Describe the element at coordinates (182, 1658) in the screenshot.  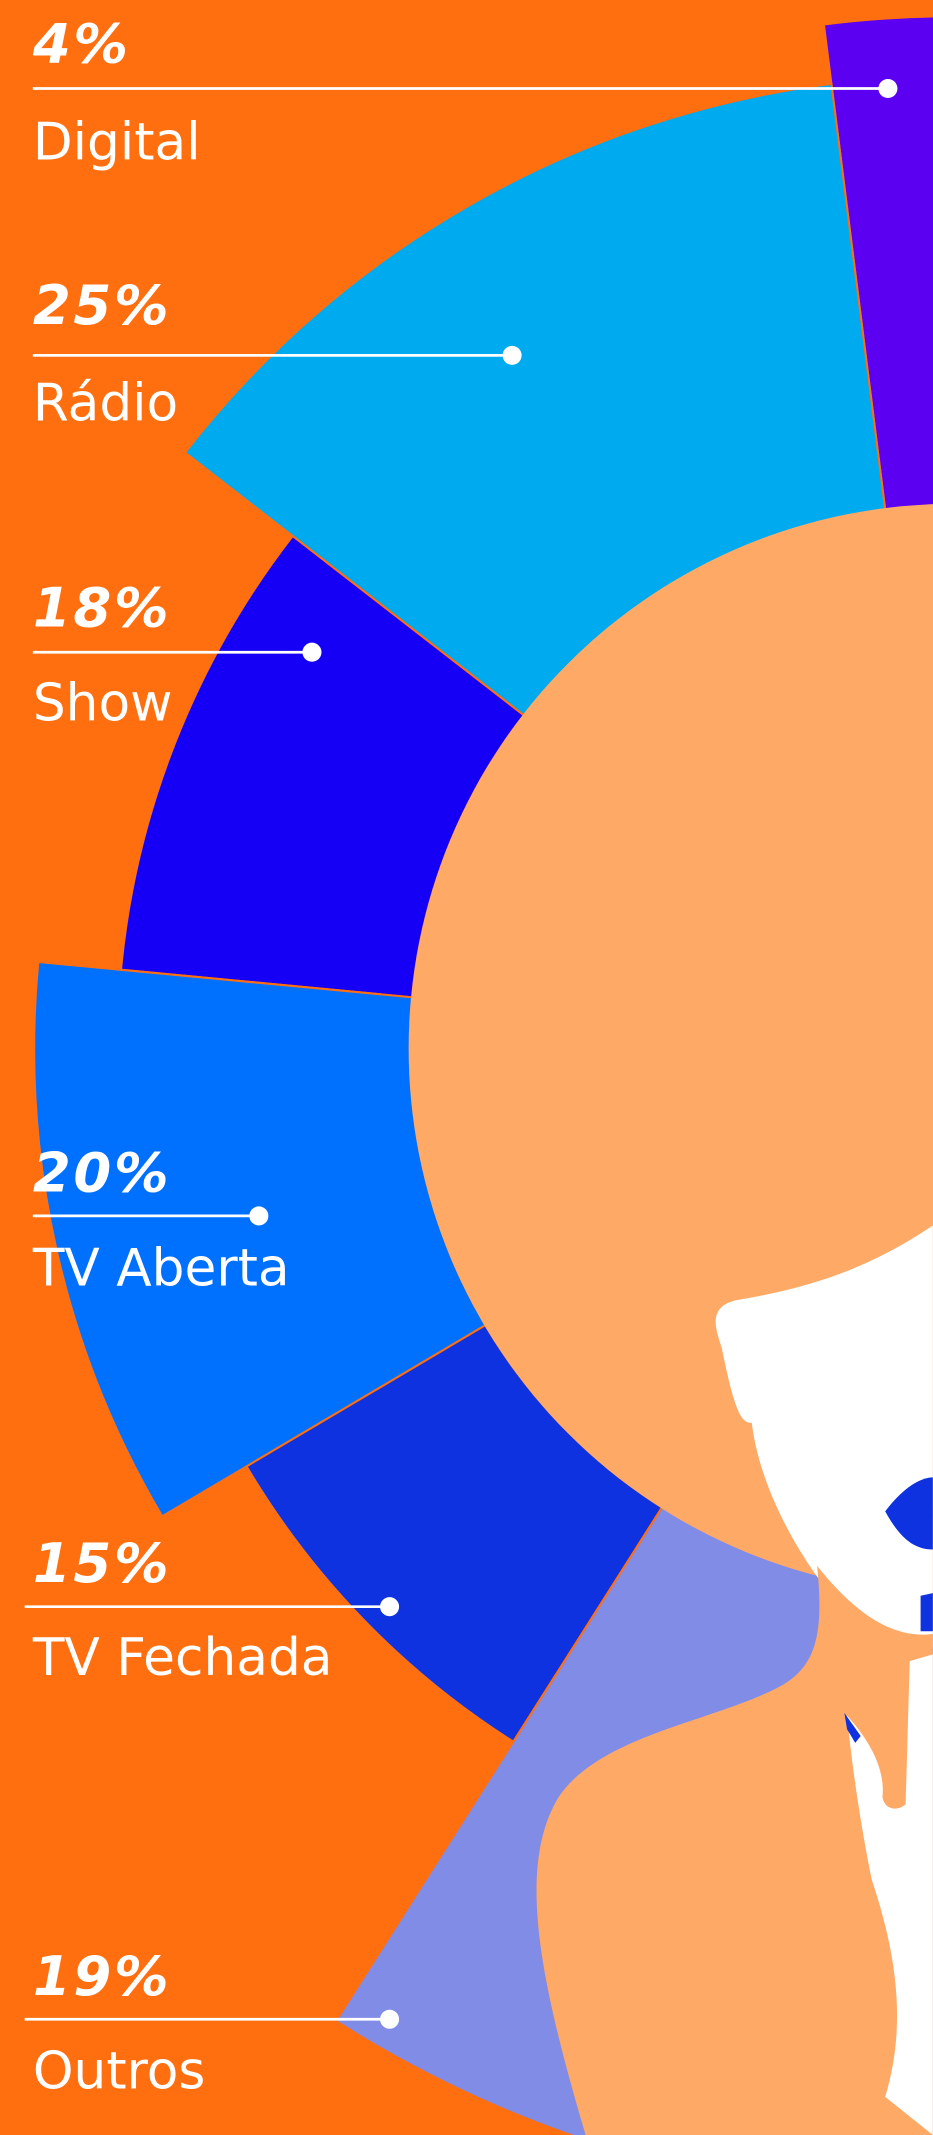
I see `category-label: TV Fechada` at that location.